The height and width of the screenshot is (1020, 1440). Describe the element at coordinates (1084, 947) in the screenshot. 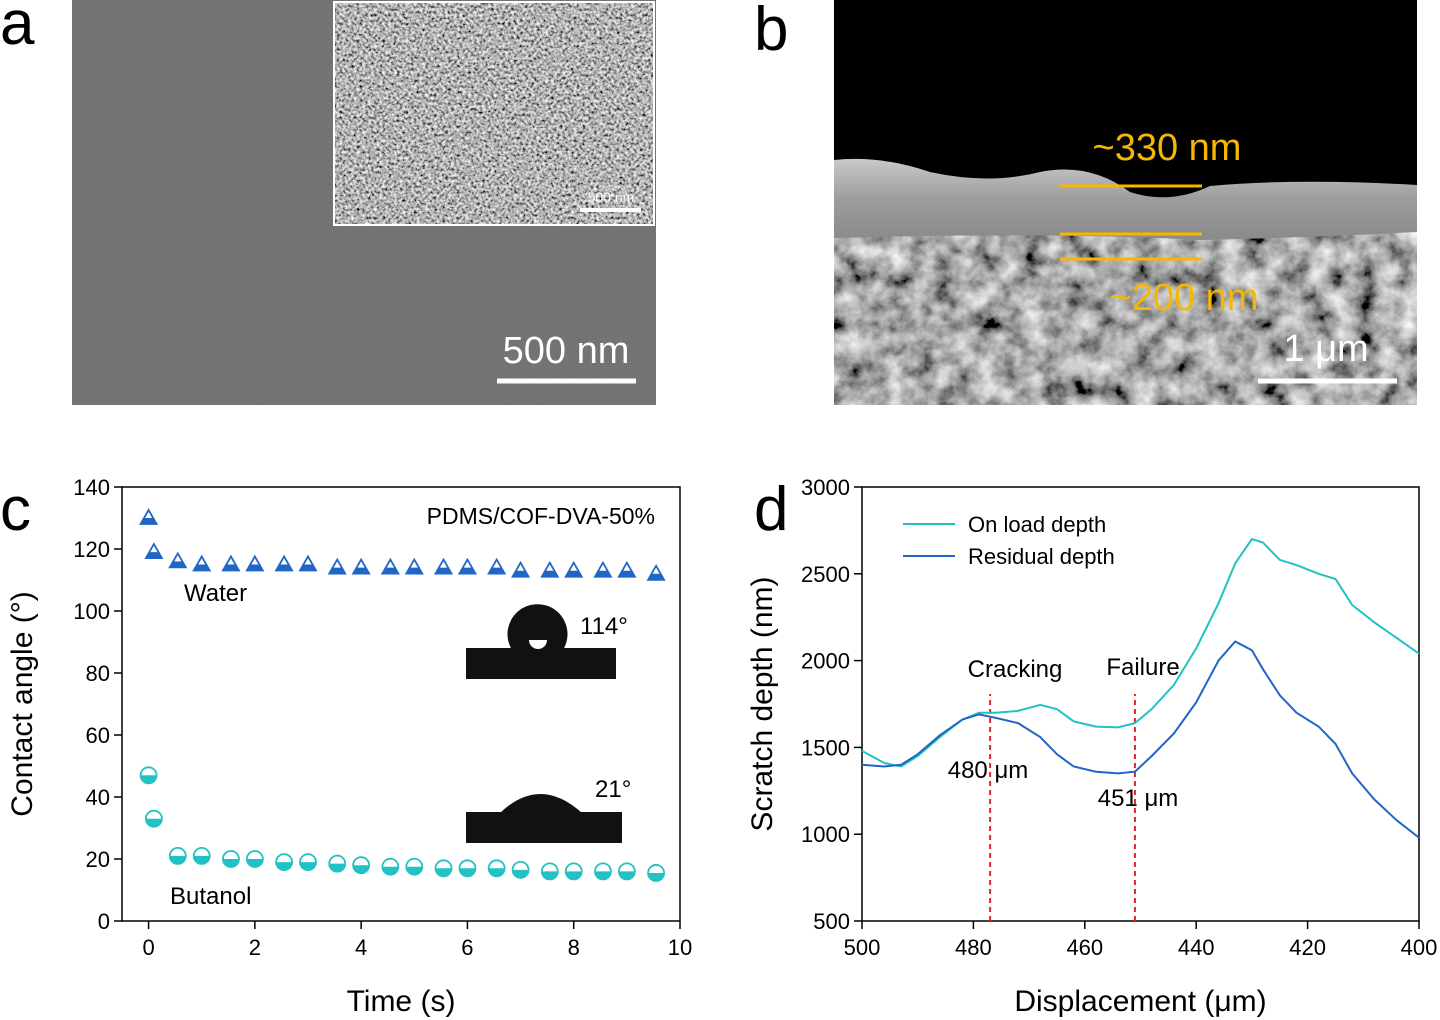

I see `x-tick-label: 460` at that location.